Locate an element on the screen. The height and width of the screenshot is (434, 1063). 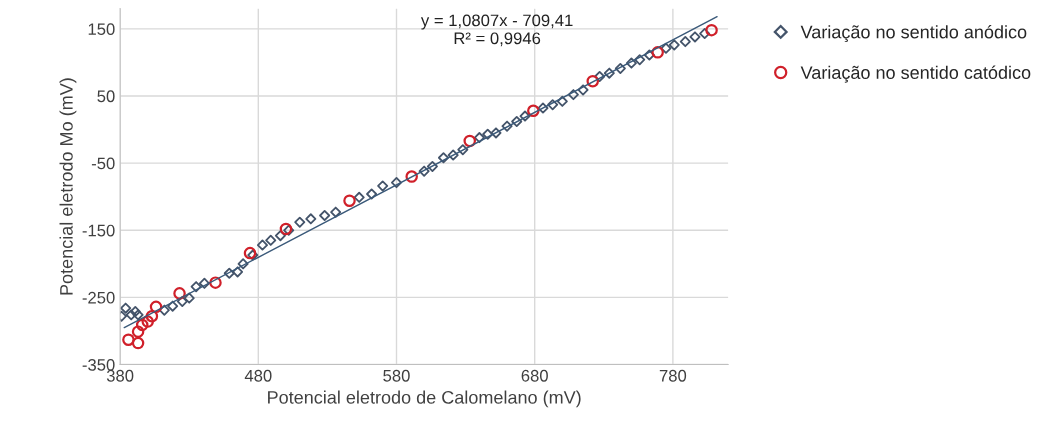
annotation: y = 1,0807x - 709,41 R² = 0,9946 is located at coordinates (496, 30).